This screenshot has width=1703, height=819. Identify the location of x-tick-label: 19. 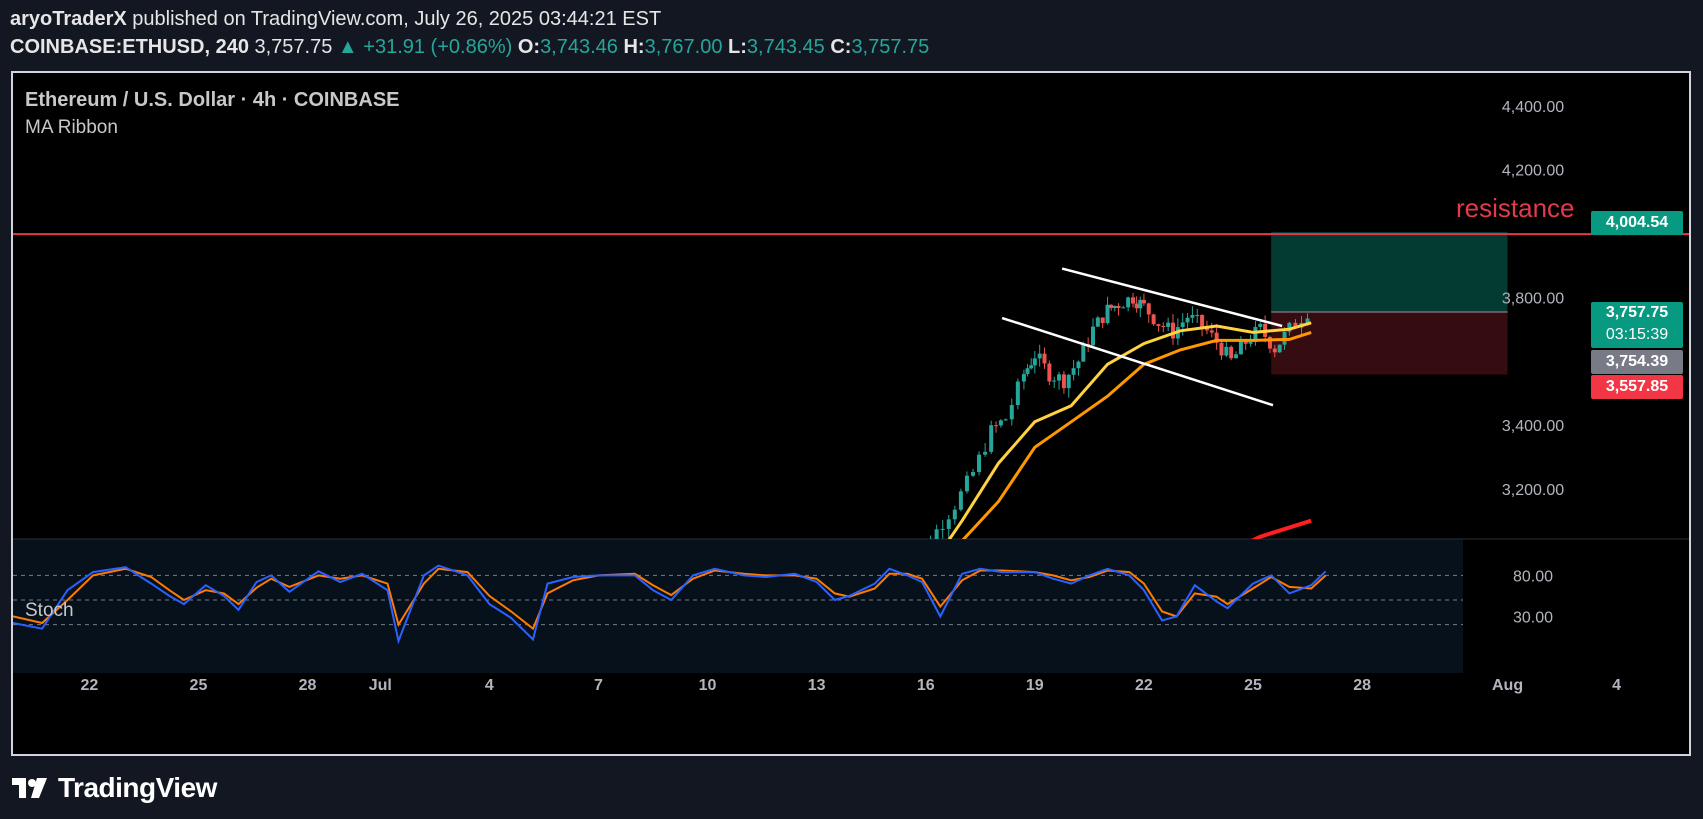
(1035, 685).